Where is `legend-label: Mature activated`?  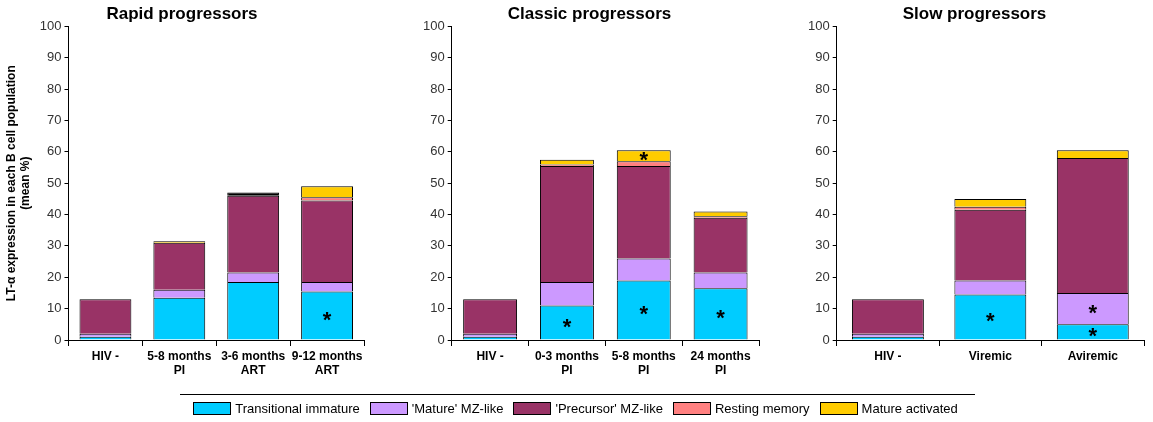 legend-label: Mature activated is located at coordinates (909, 408).